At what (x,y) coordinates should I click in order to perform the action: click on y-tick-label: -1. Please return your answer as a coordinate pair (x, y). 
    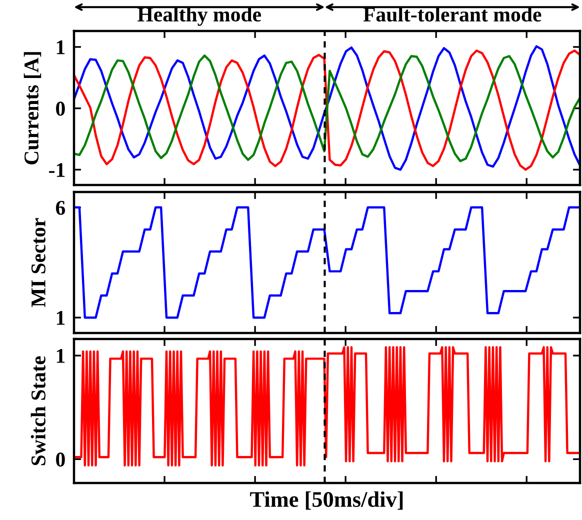
    Looking at the image, I should click on (57, 170).